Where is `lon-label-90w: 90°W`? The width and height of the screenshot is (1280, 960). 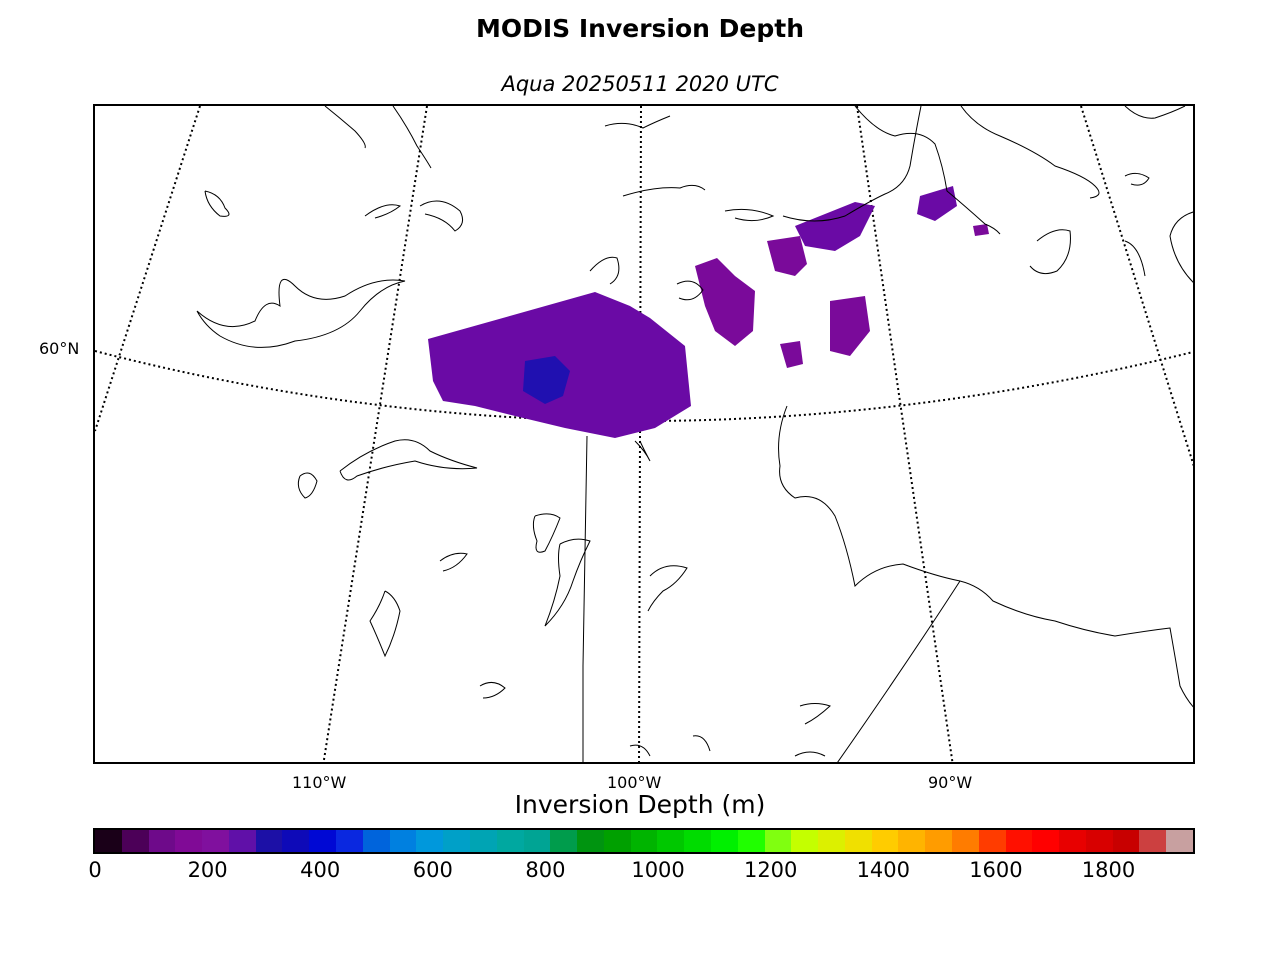
lon-label-90w: 90°W is located at coordinates (950, 782).